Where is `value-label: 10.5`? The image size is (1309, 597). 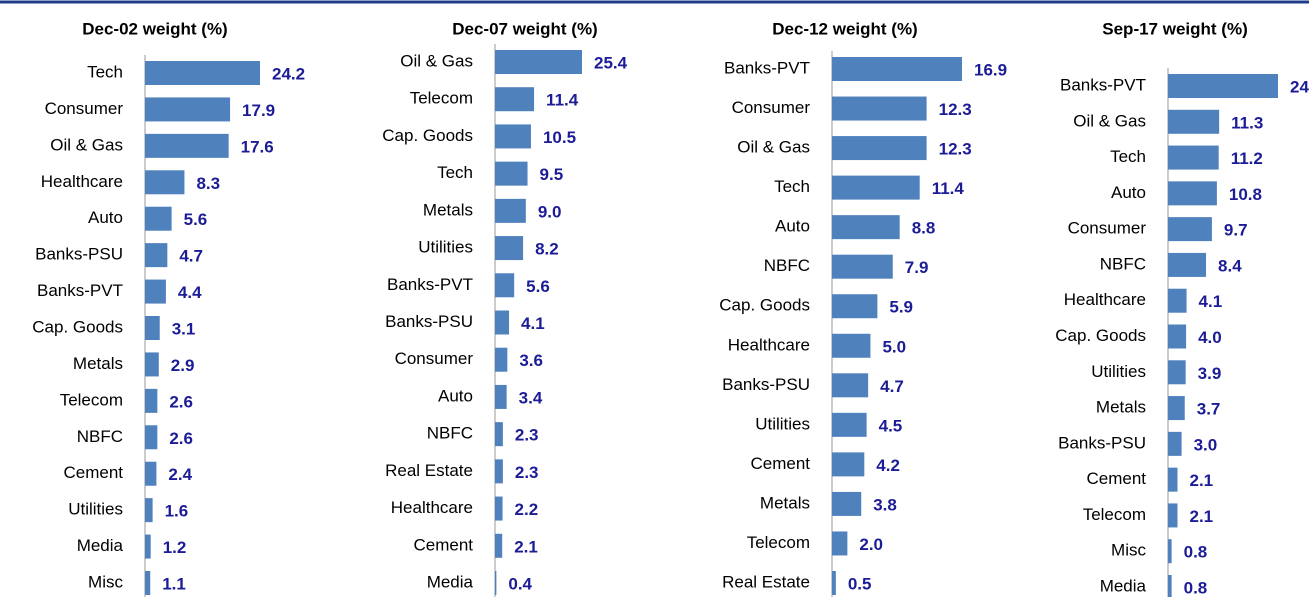 value-label: 10.5 is located at coordinates (559, 137).